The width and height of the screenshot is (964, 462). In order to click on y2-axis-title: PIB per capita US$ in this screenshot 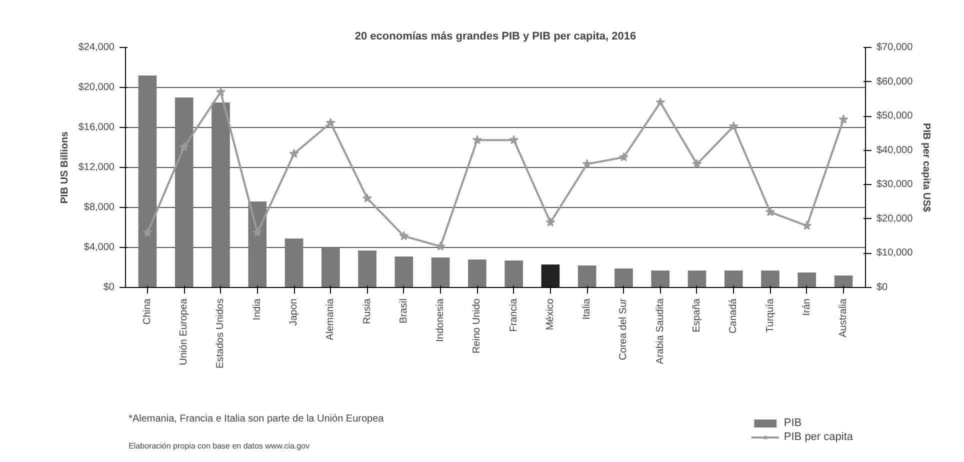, I will do `click(926, 167)`.